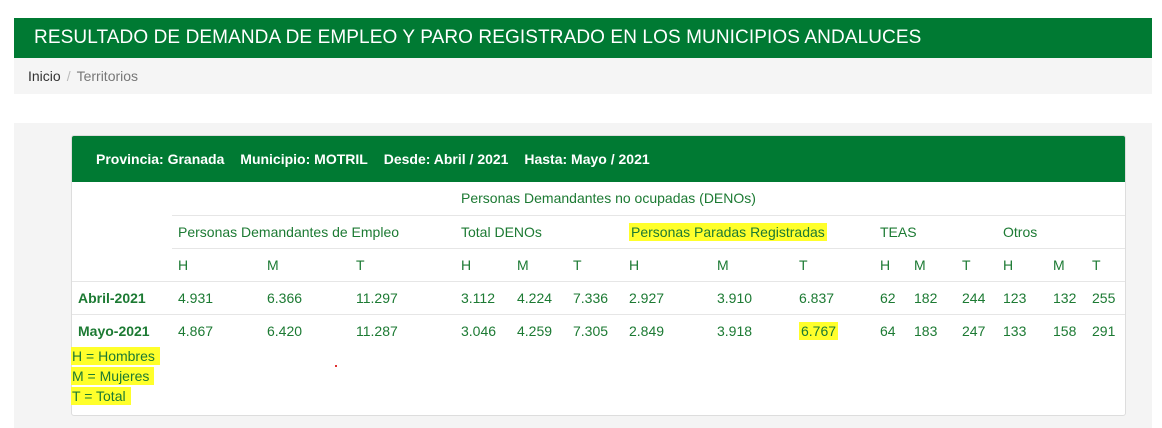  Describe the element at coordinates (932, 330) in the screenshot. I see `table-cell: 183` at that location.